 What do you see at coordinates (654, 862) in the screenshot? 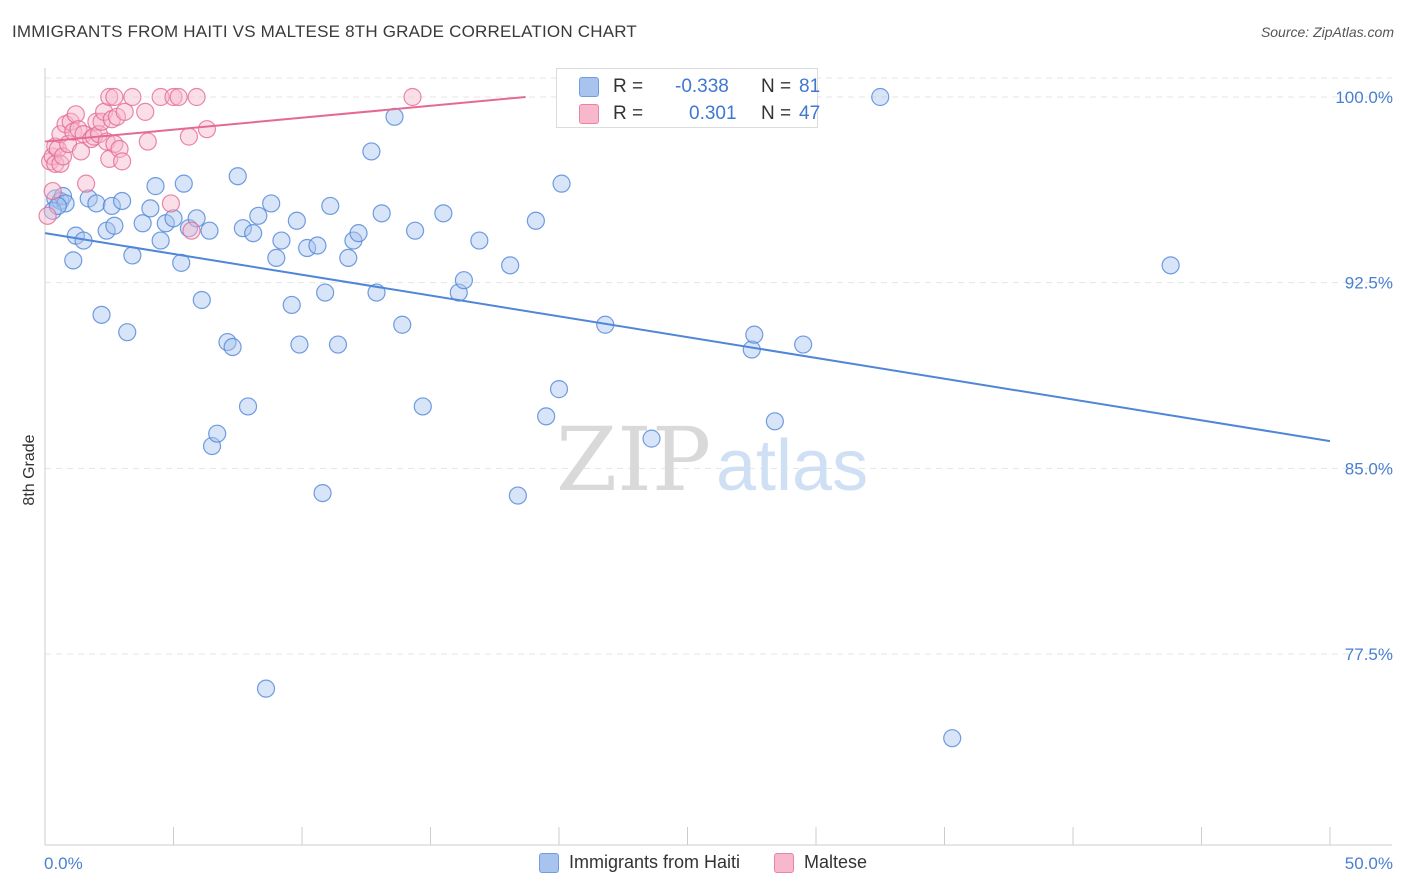
I see `legend-label-haiti: Immigrants from Haiti` at bounding box center [654, 862].